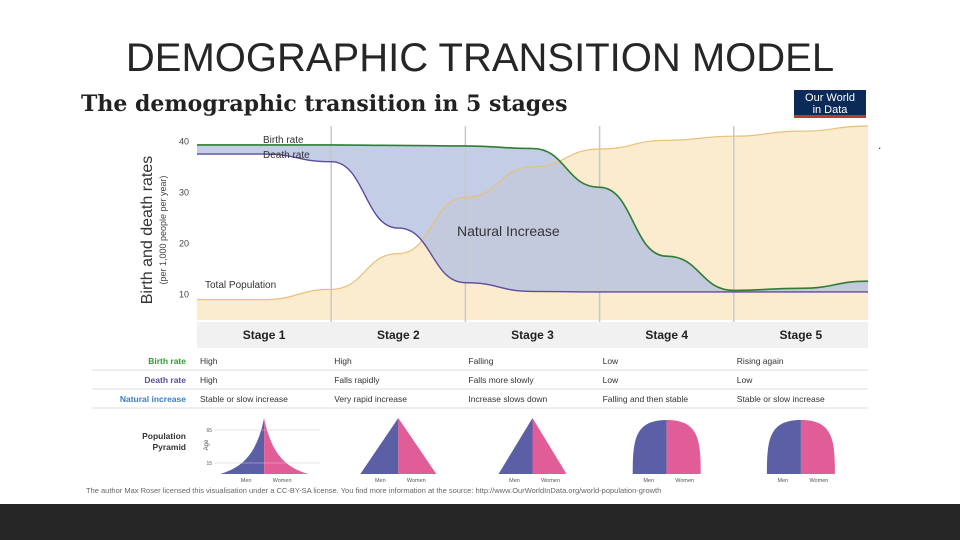 Image resolution: width=960 pixels, height=540 pixels. Describe the element at coordinates (184, 192) in the screenshot. I see `y-tick-label: 30` at that location.